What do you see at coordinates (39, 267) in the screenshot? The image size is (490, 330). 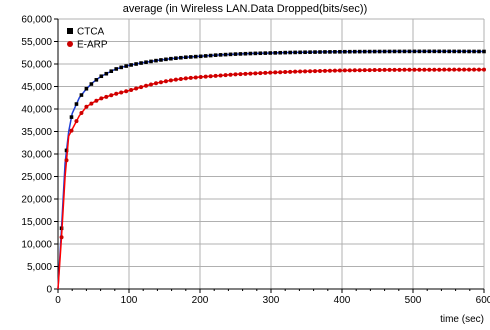 I see `y-tick-label: 5,000` at bounding box center [39, 267].